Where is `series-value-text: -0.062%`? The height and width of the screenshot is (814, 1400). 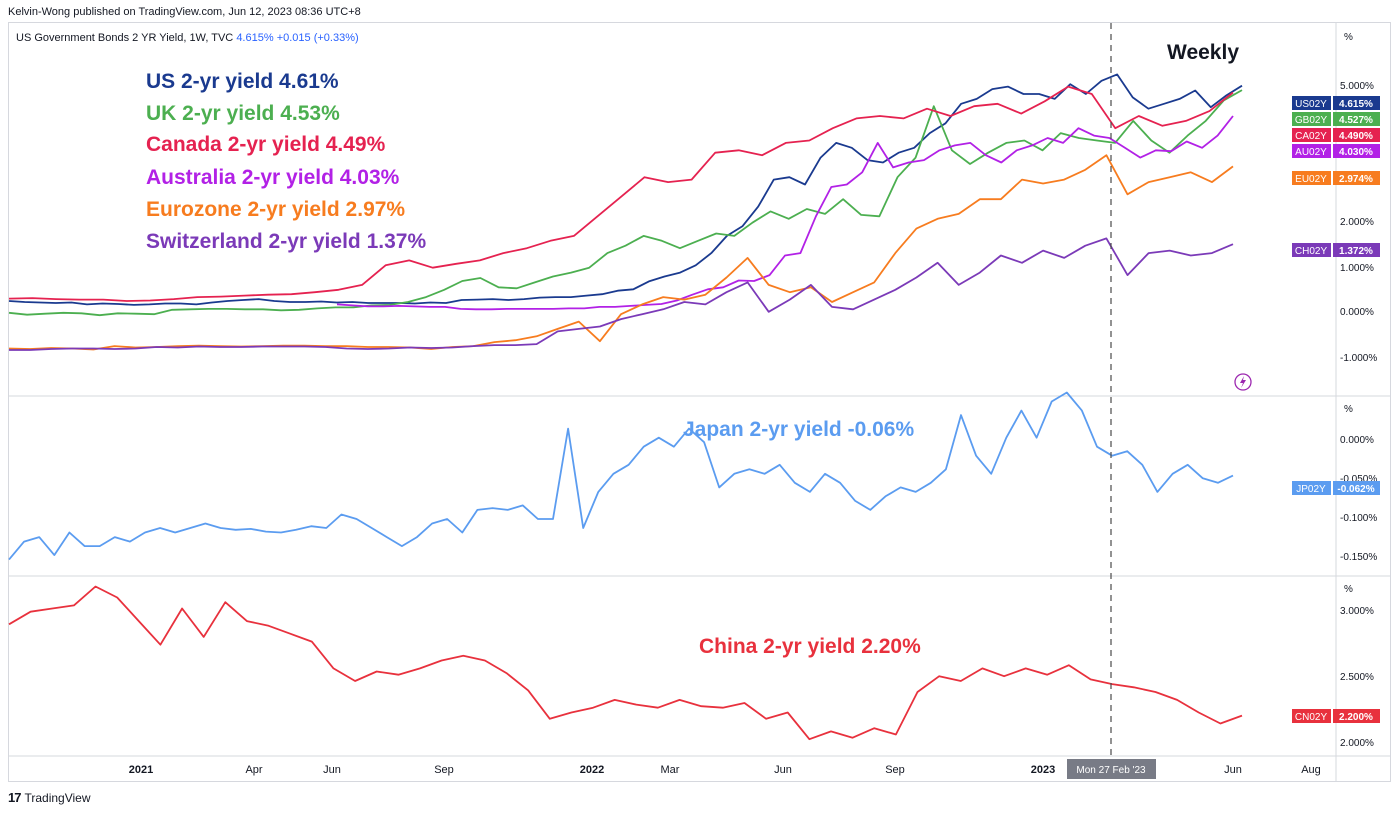
series-value-text: -0.062% is located at coordinates (1355, 489).